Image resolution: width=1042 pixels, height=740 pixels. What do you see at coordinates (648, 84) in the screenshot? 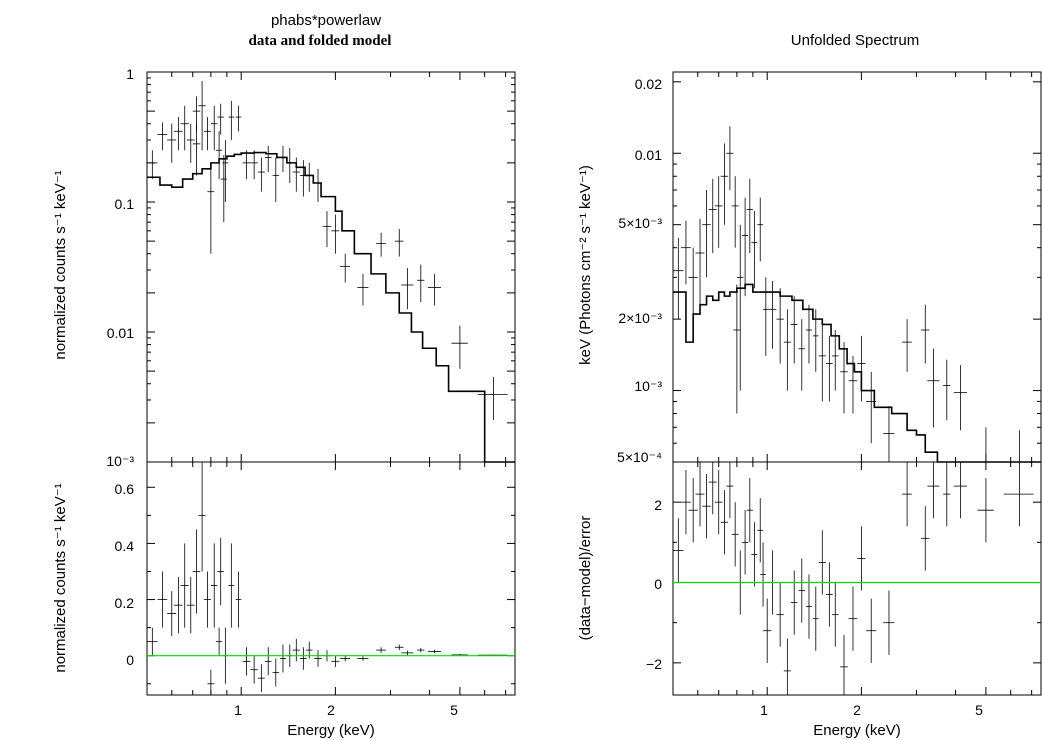
I see `right-top-ytick-0.02: 0.02` at bounding box center [648, 84].